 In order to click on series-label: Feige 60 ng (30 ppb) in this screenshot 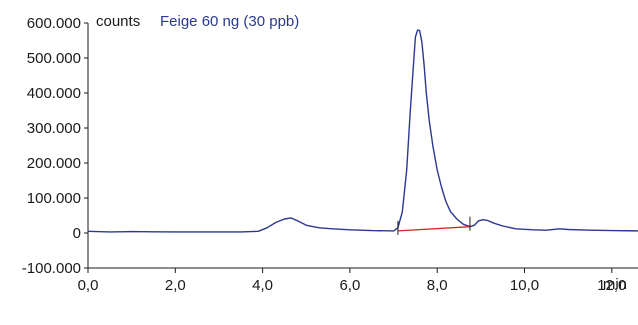, I will do `click(229, 21)`.